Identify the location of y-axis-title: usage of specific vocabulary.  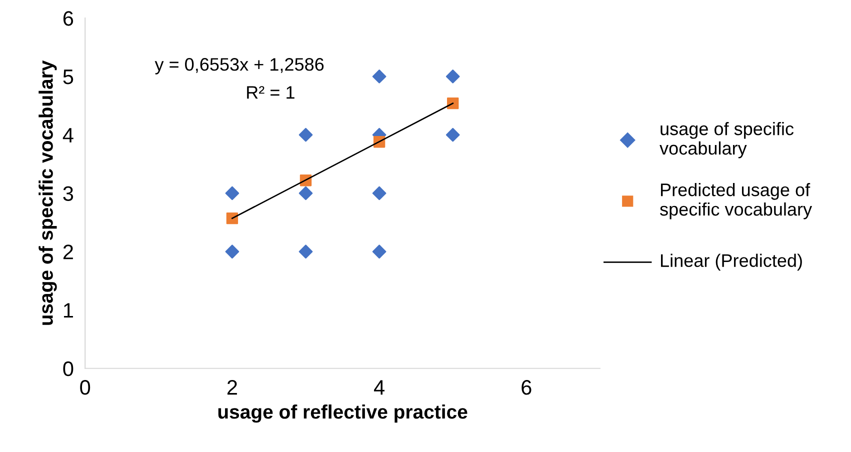
(47, 192).